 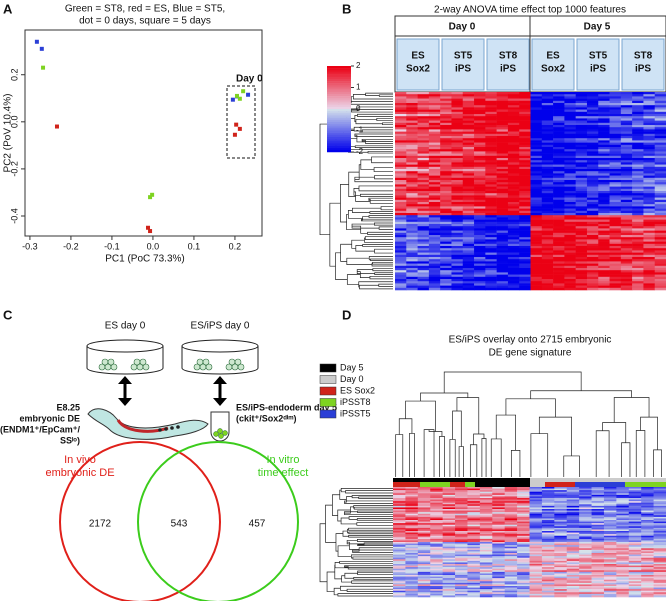 I want to click on heatmap, so click(x=530, y=191).